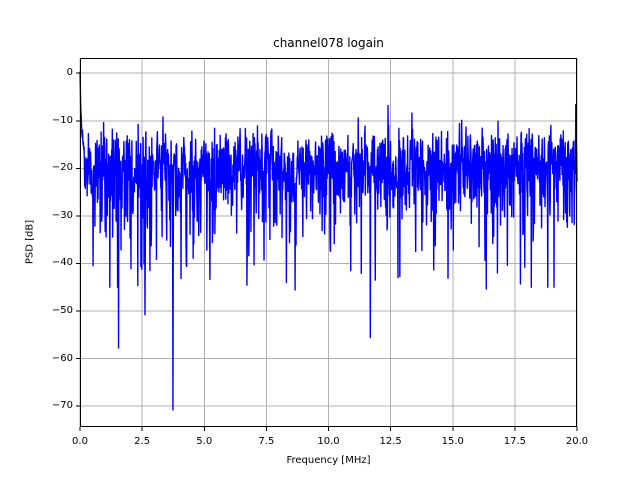 The width and height of the screenshot is (640, 480). I want to click on x-tick-label: 7.5, so click(266, 441).